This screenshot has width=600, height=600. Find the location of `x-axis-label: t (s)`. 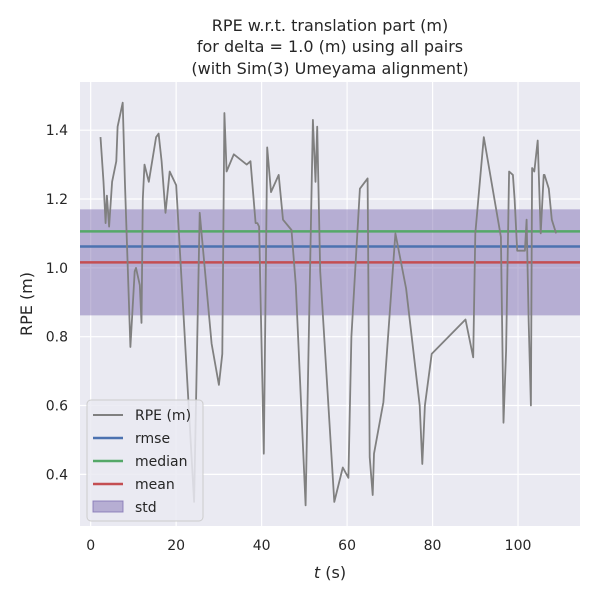

x-axis-label: t (s) is located at coordinates (330, 572).